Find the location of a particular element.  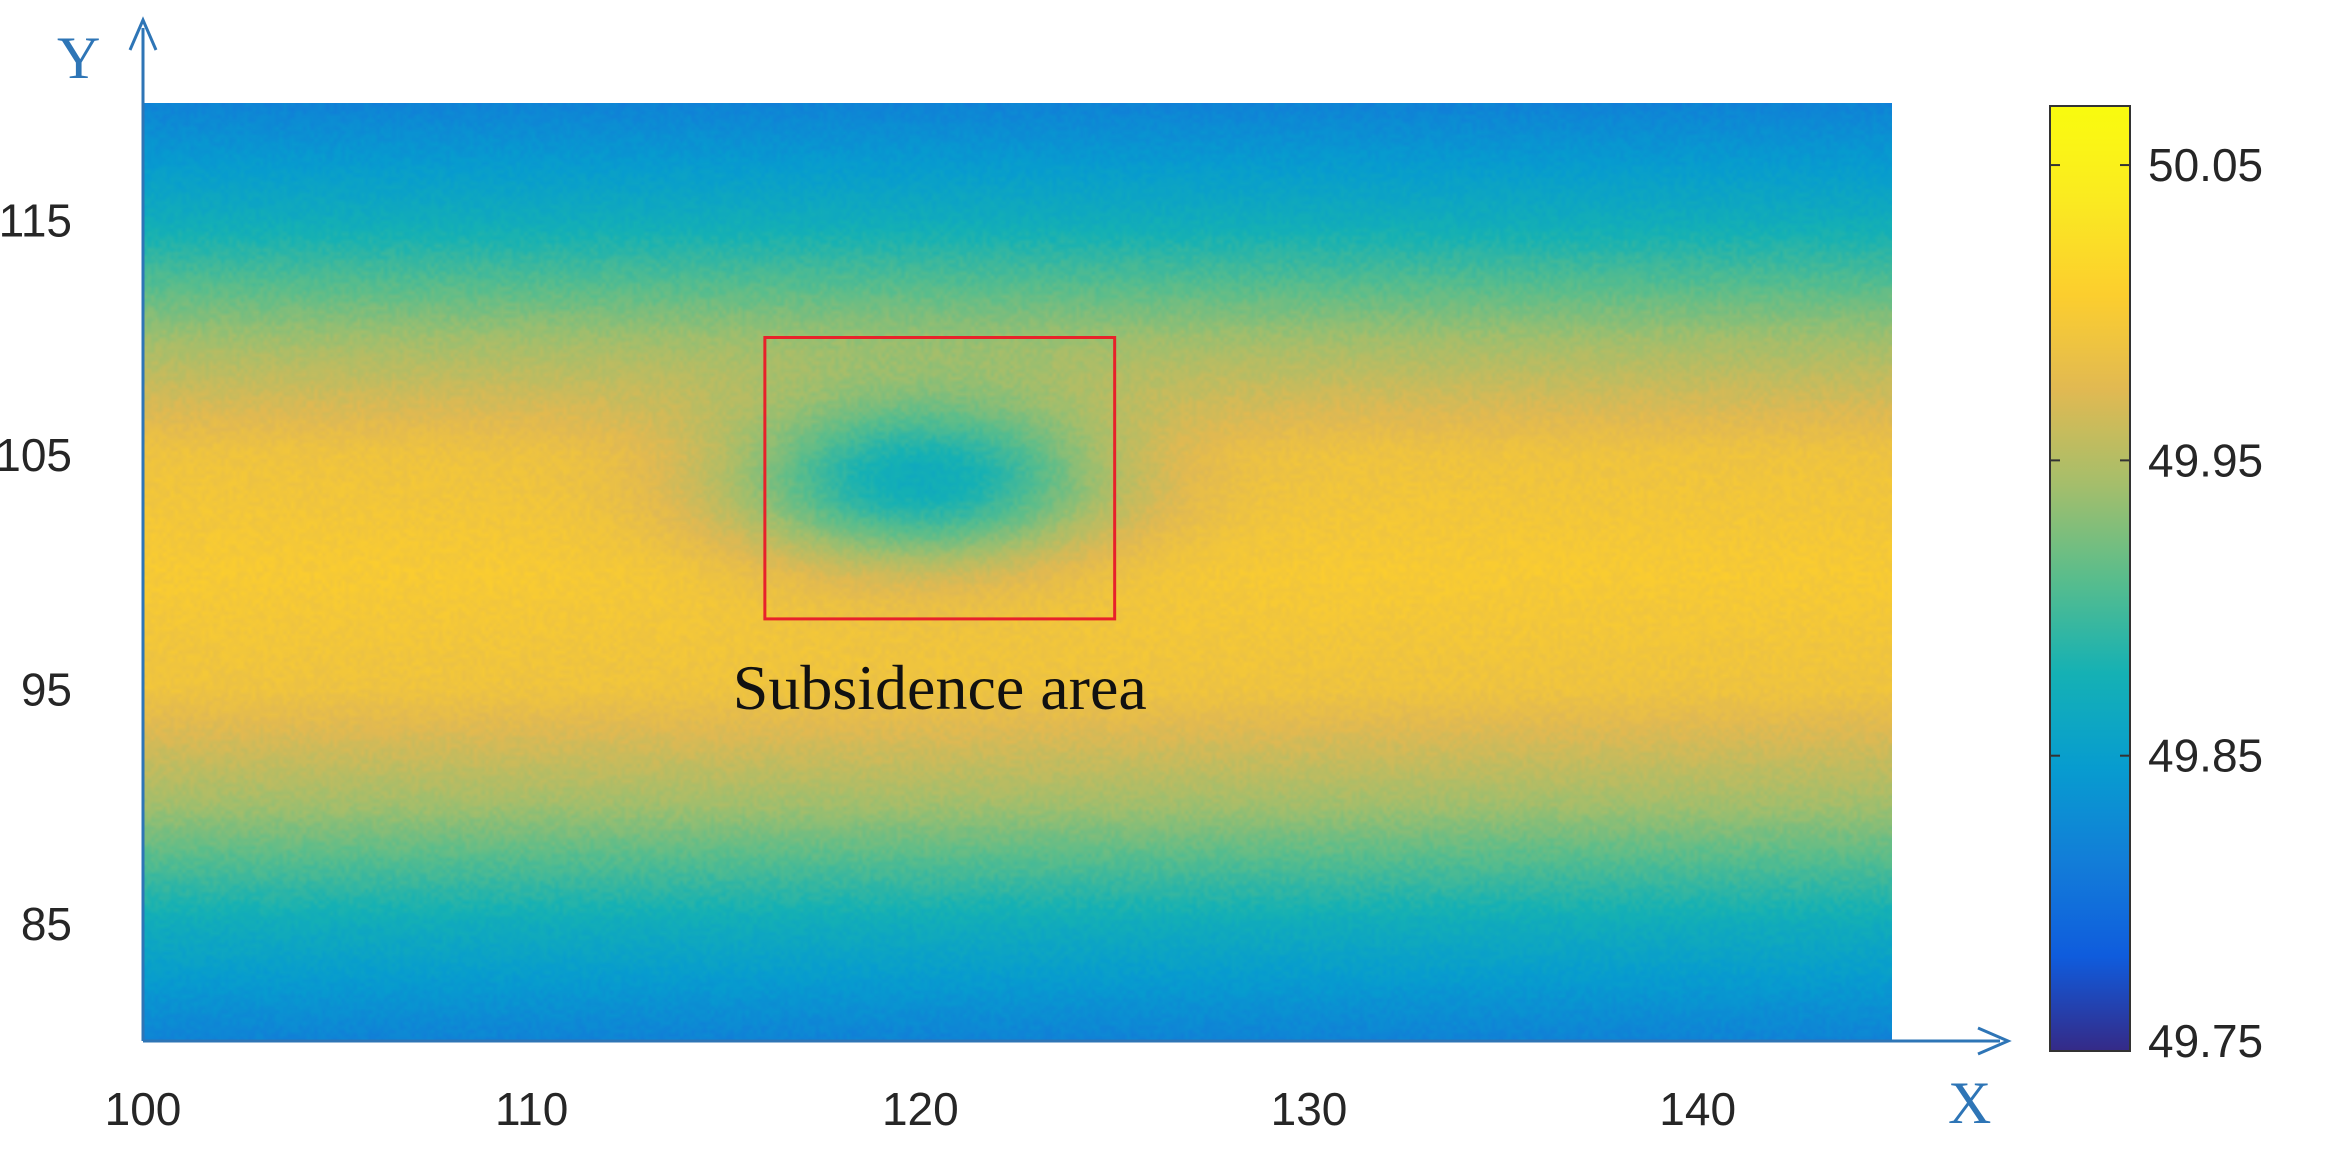

colorbar-tick-label: 49.75 is located at coordinates (2205, 1041).